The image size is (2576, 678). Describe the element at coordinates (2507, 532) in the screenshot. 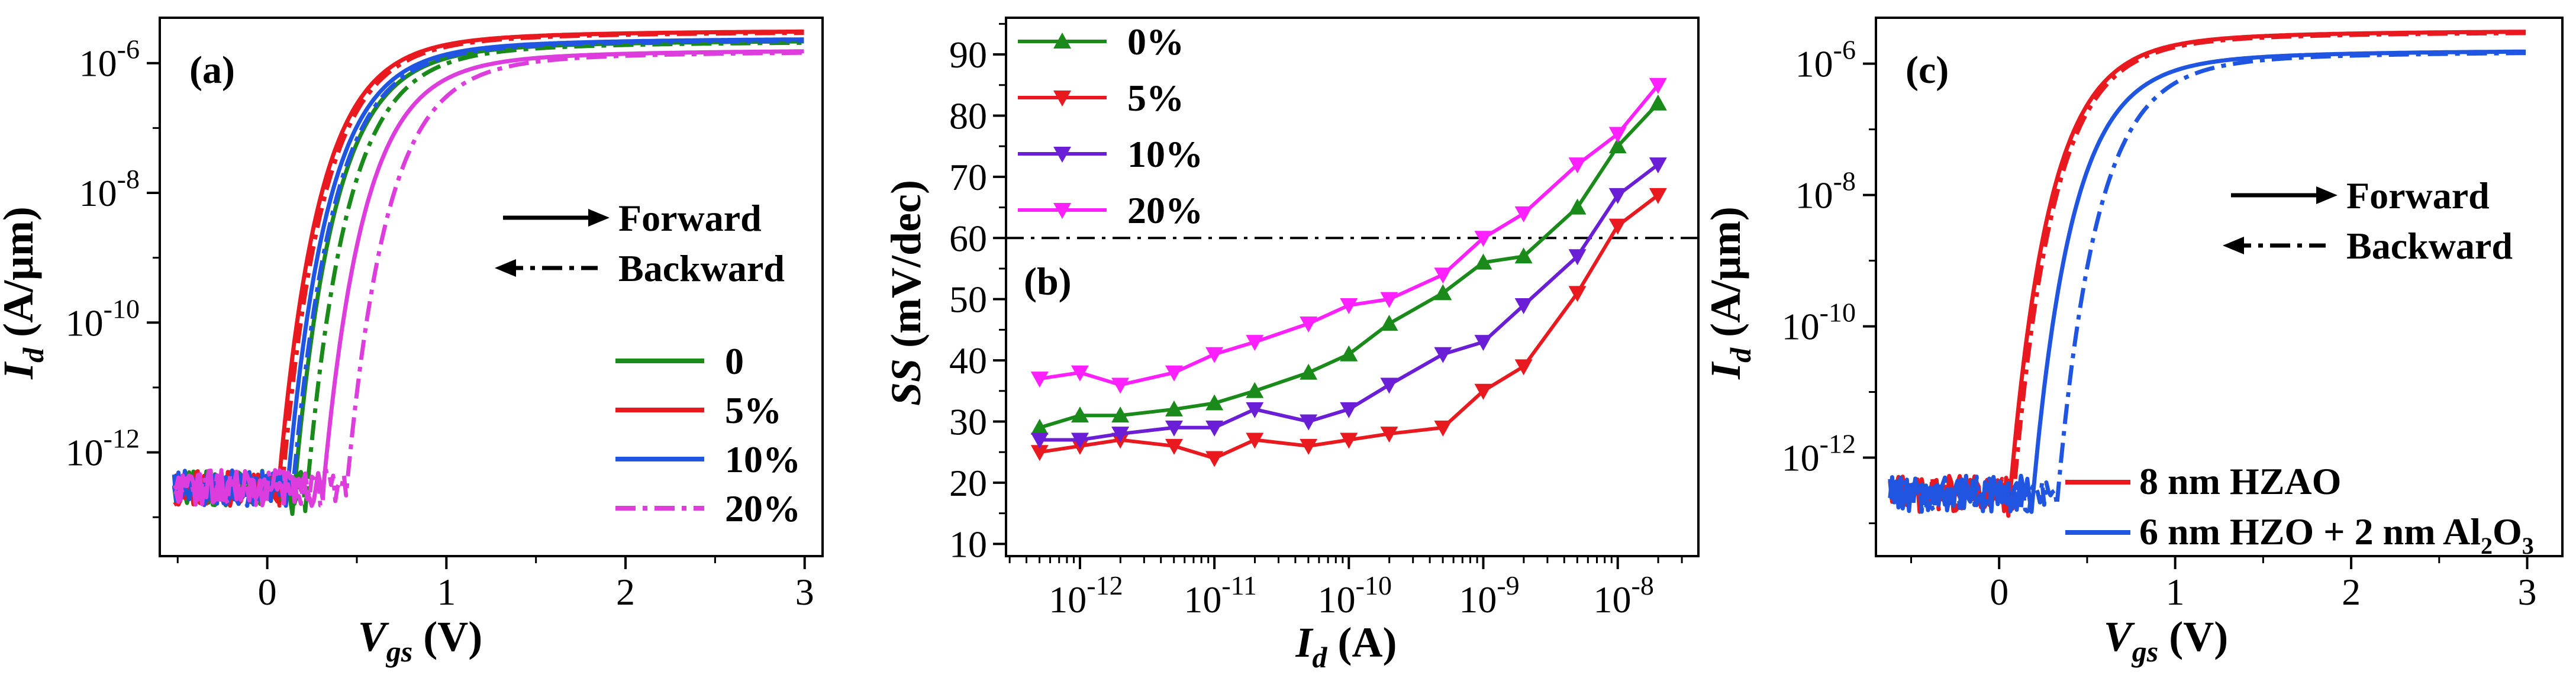

I see `legend-name-mid: O` at that location.